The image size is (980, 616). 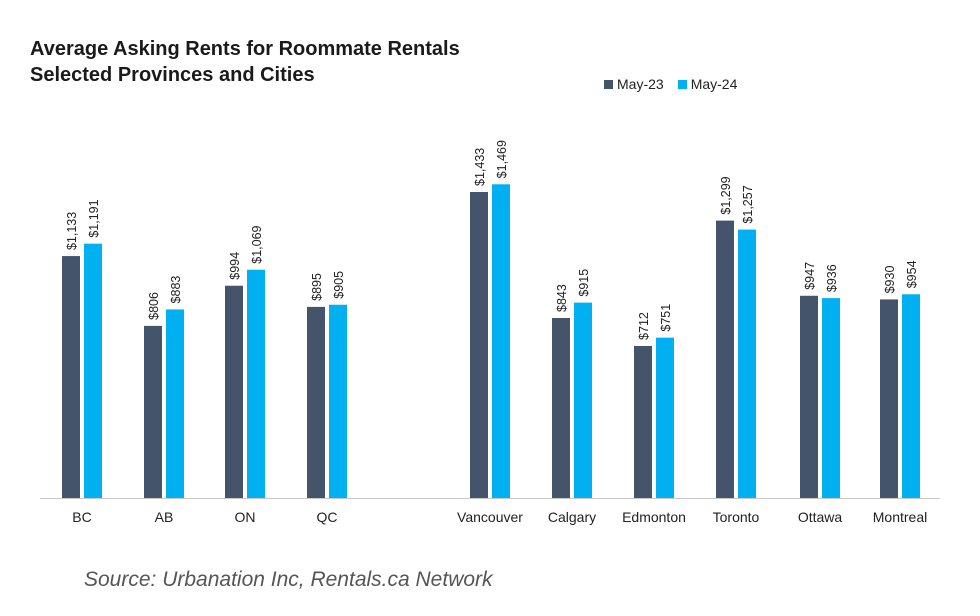 I want to click on bar-may-23-vancouver, so click(x=479, y=345).